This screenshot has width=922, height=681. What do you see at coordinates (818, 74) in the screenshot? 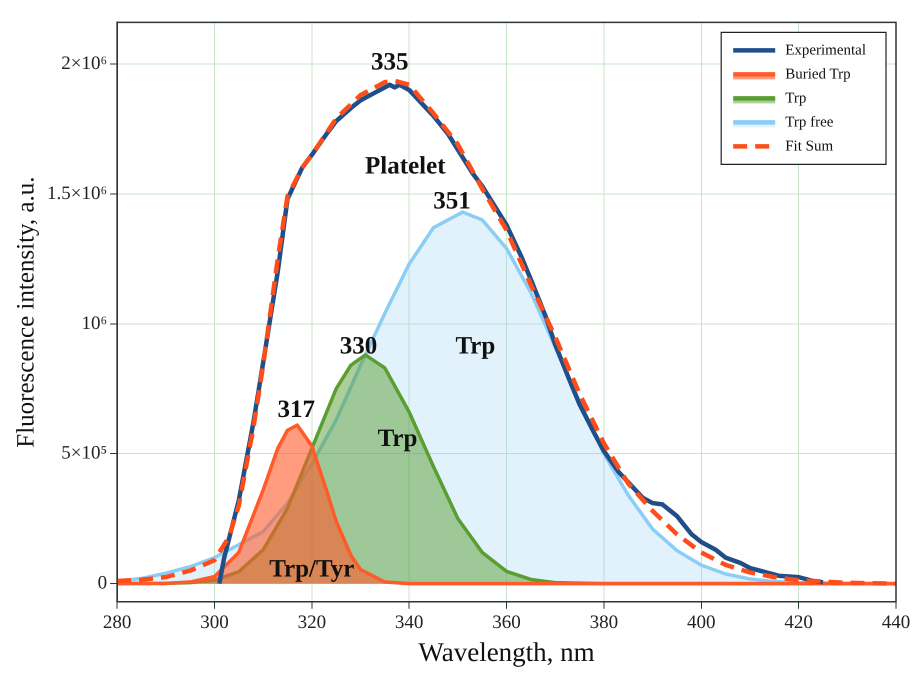
I see `legend-label: Buried Trp` at bounding box center [818, 74].